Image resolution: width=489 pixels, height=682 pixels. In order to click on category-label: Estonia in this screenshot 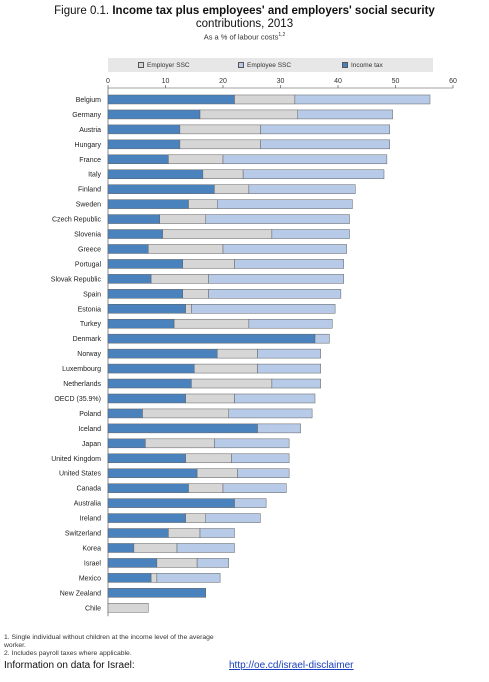, I will do `click(89, 309)`.